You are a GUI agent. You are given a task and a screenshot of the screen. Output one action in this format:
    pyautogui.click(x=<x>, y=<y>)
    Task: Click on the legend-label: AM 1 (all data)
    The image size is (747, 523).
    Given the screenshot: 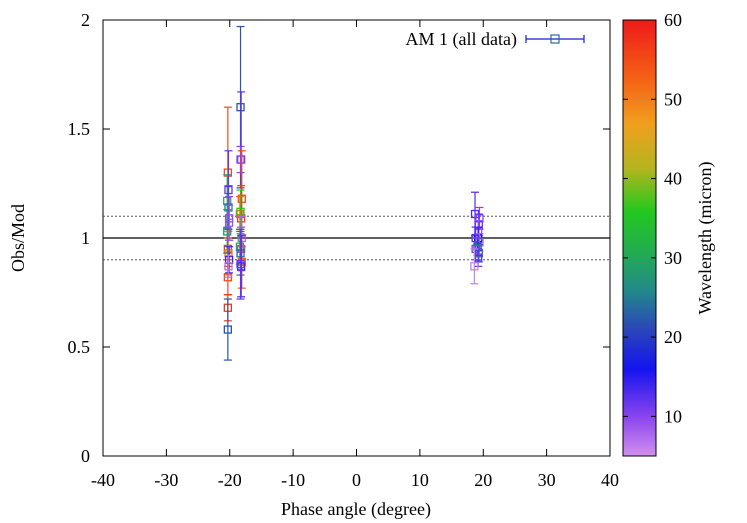 What is the action you would take?
    pyautogui.click(x=461, y=39)
    